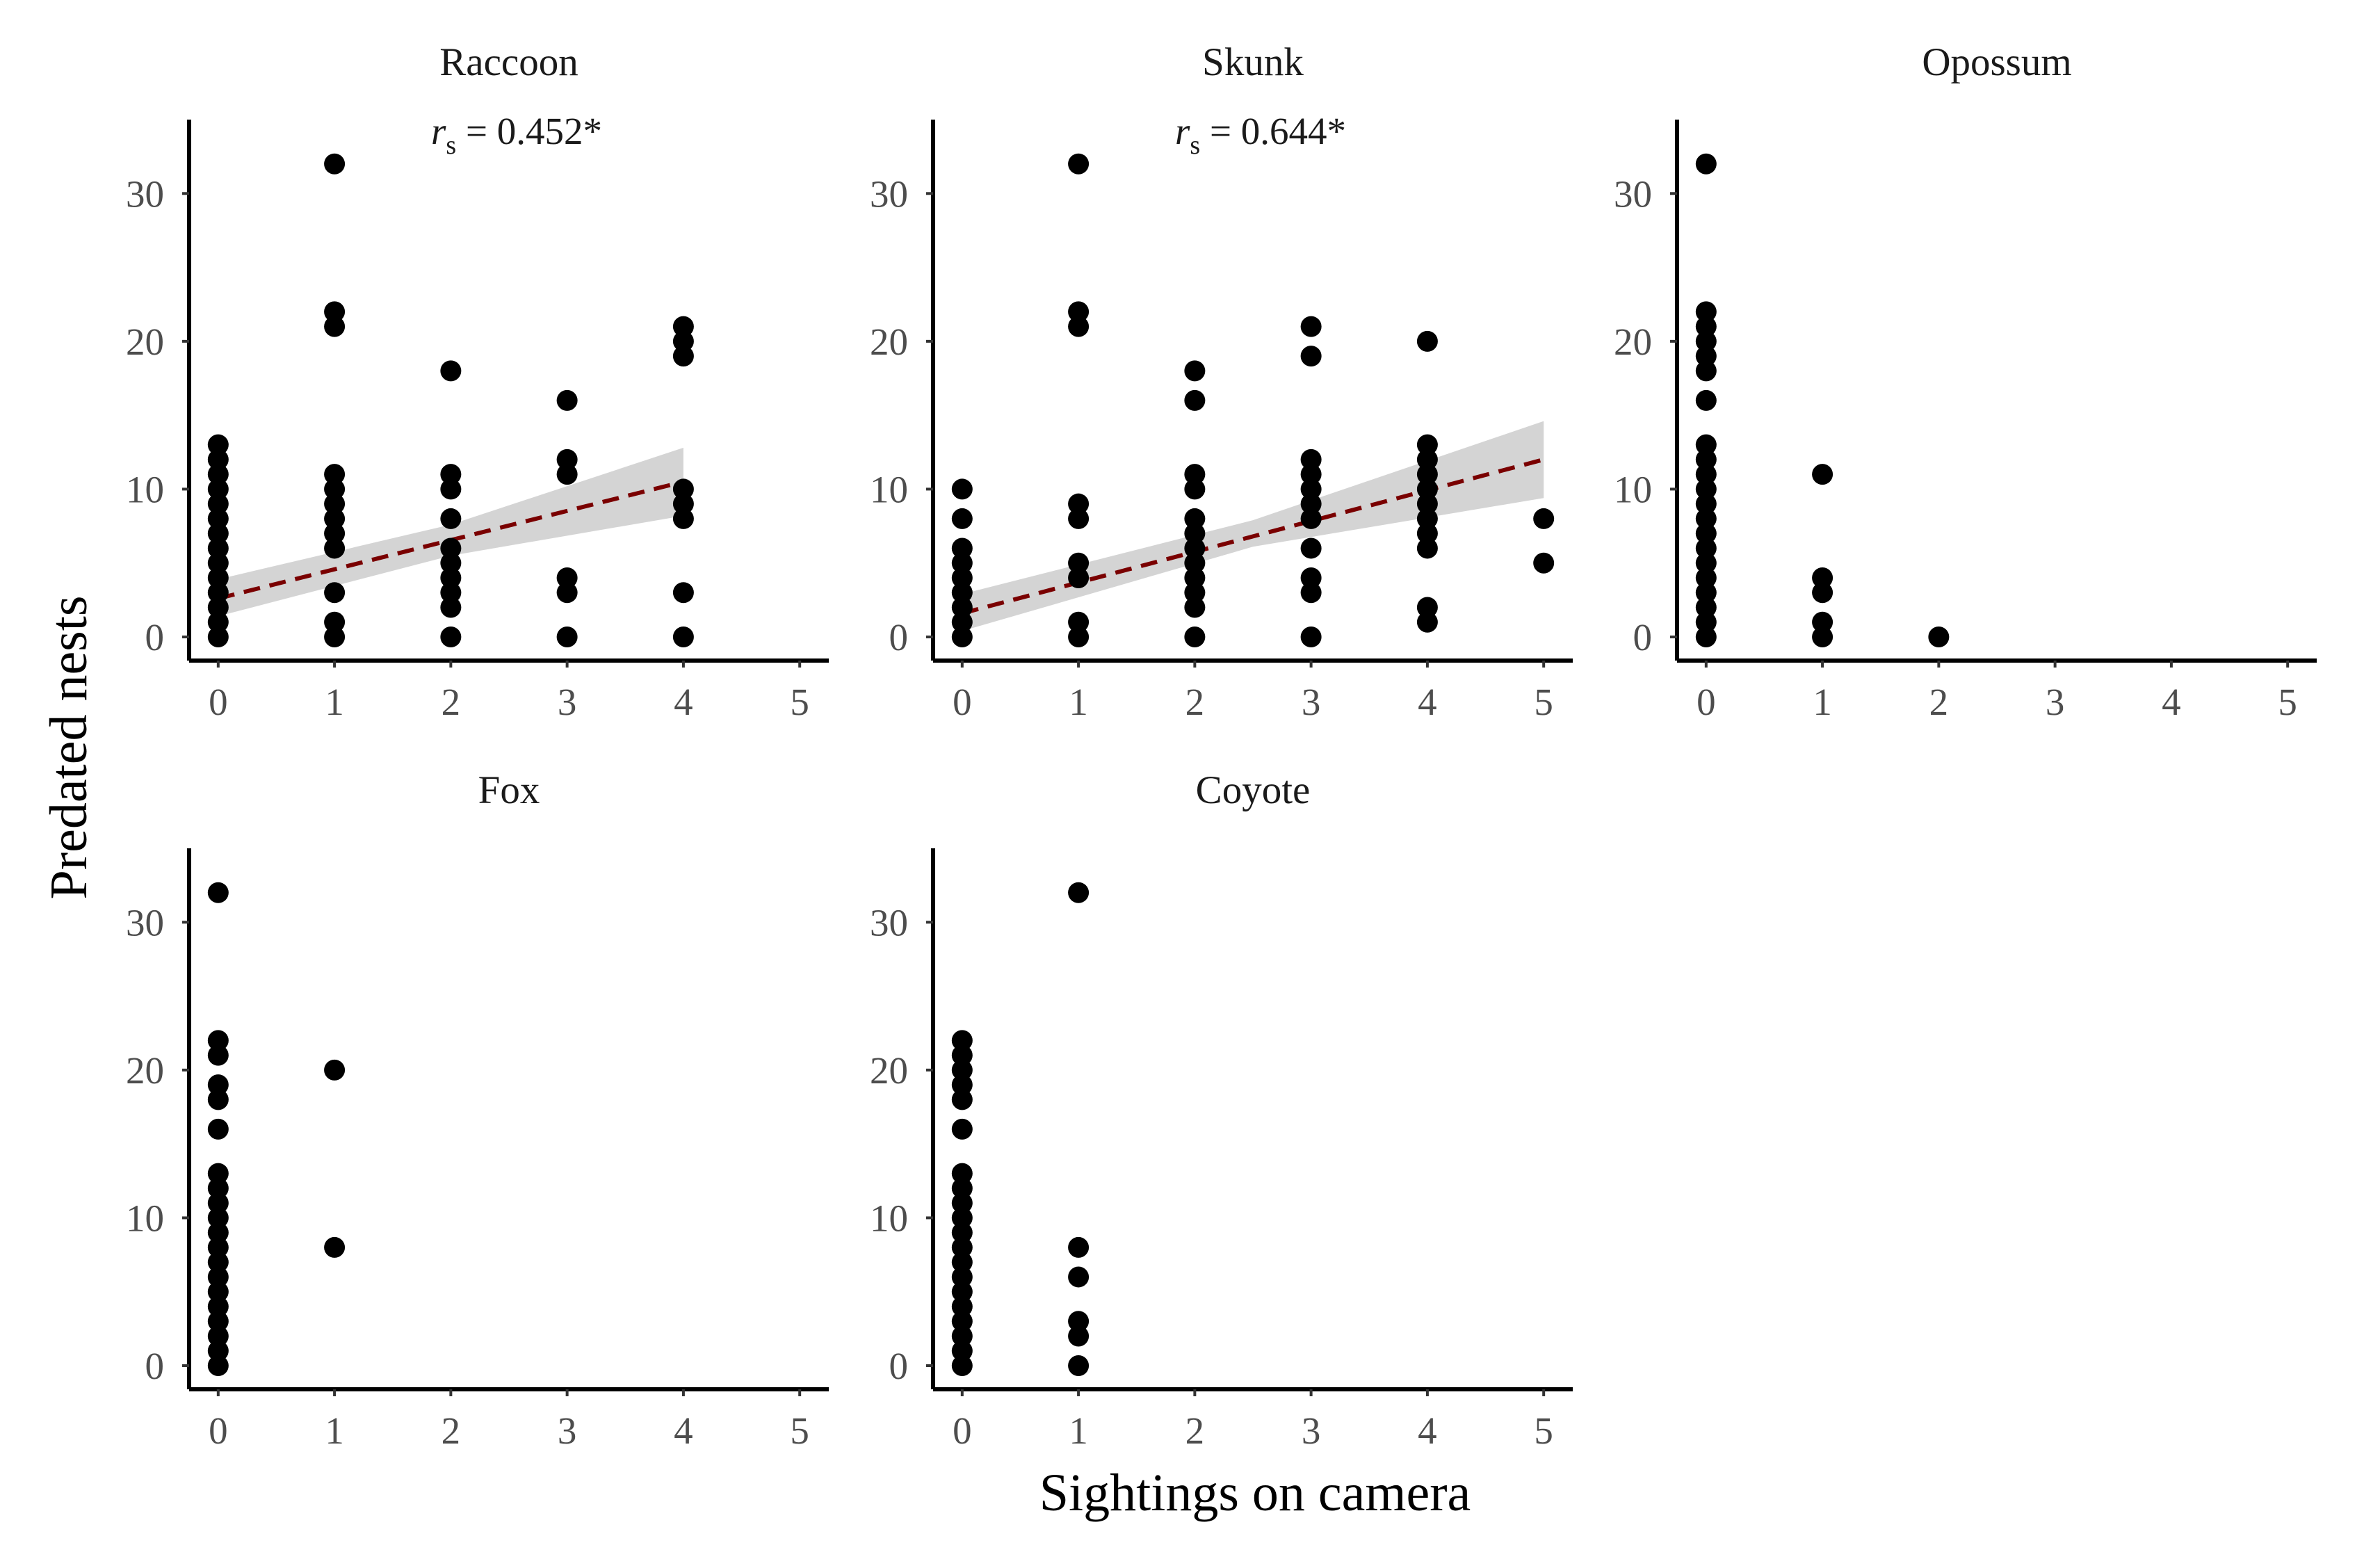 The image size is (2364, 1568). I want to click on y-tick-label-skunk-3: 30, so click(889, 194).